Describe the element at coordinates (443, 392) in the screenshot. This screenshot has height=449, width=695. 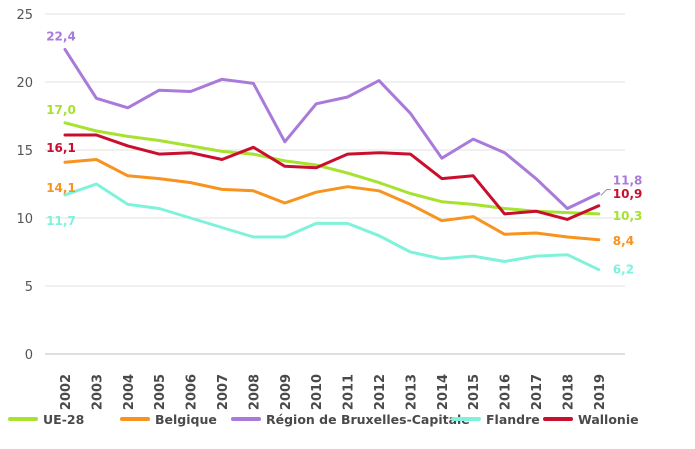
I see `x-tick-label: 2014` at that location.